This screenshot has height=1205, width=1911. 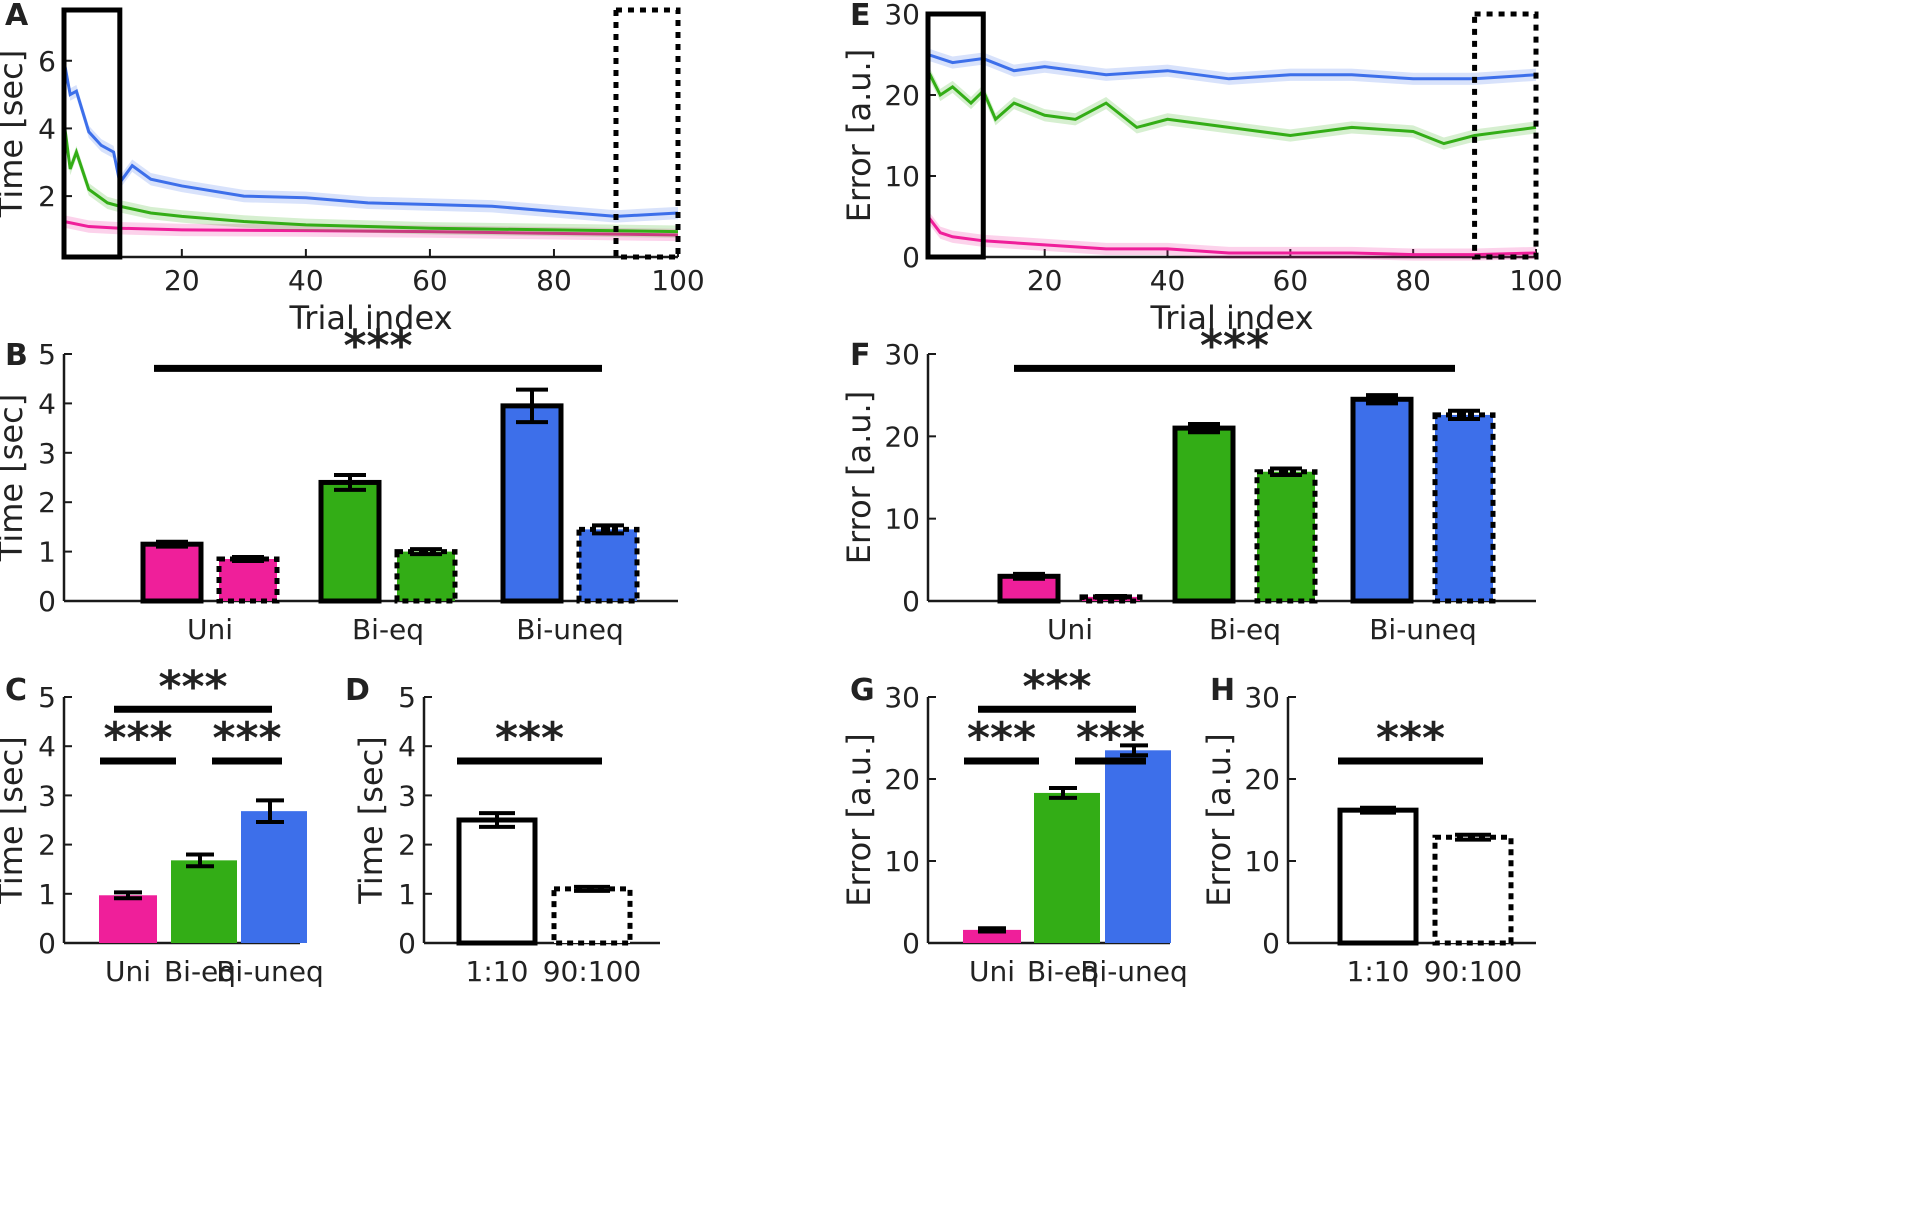 I want to click on x-tick-label: 80, so click(x=1413, y=280).